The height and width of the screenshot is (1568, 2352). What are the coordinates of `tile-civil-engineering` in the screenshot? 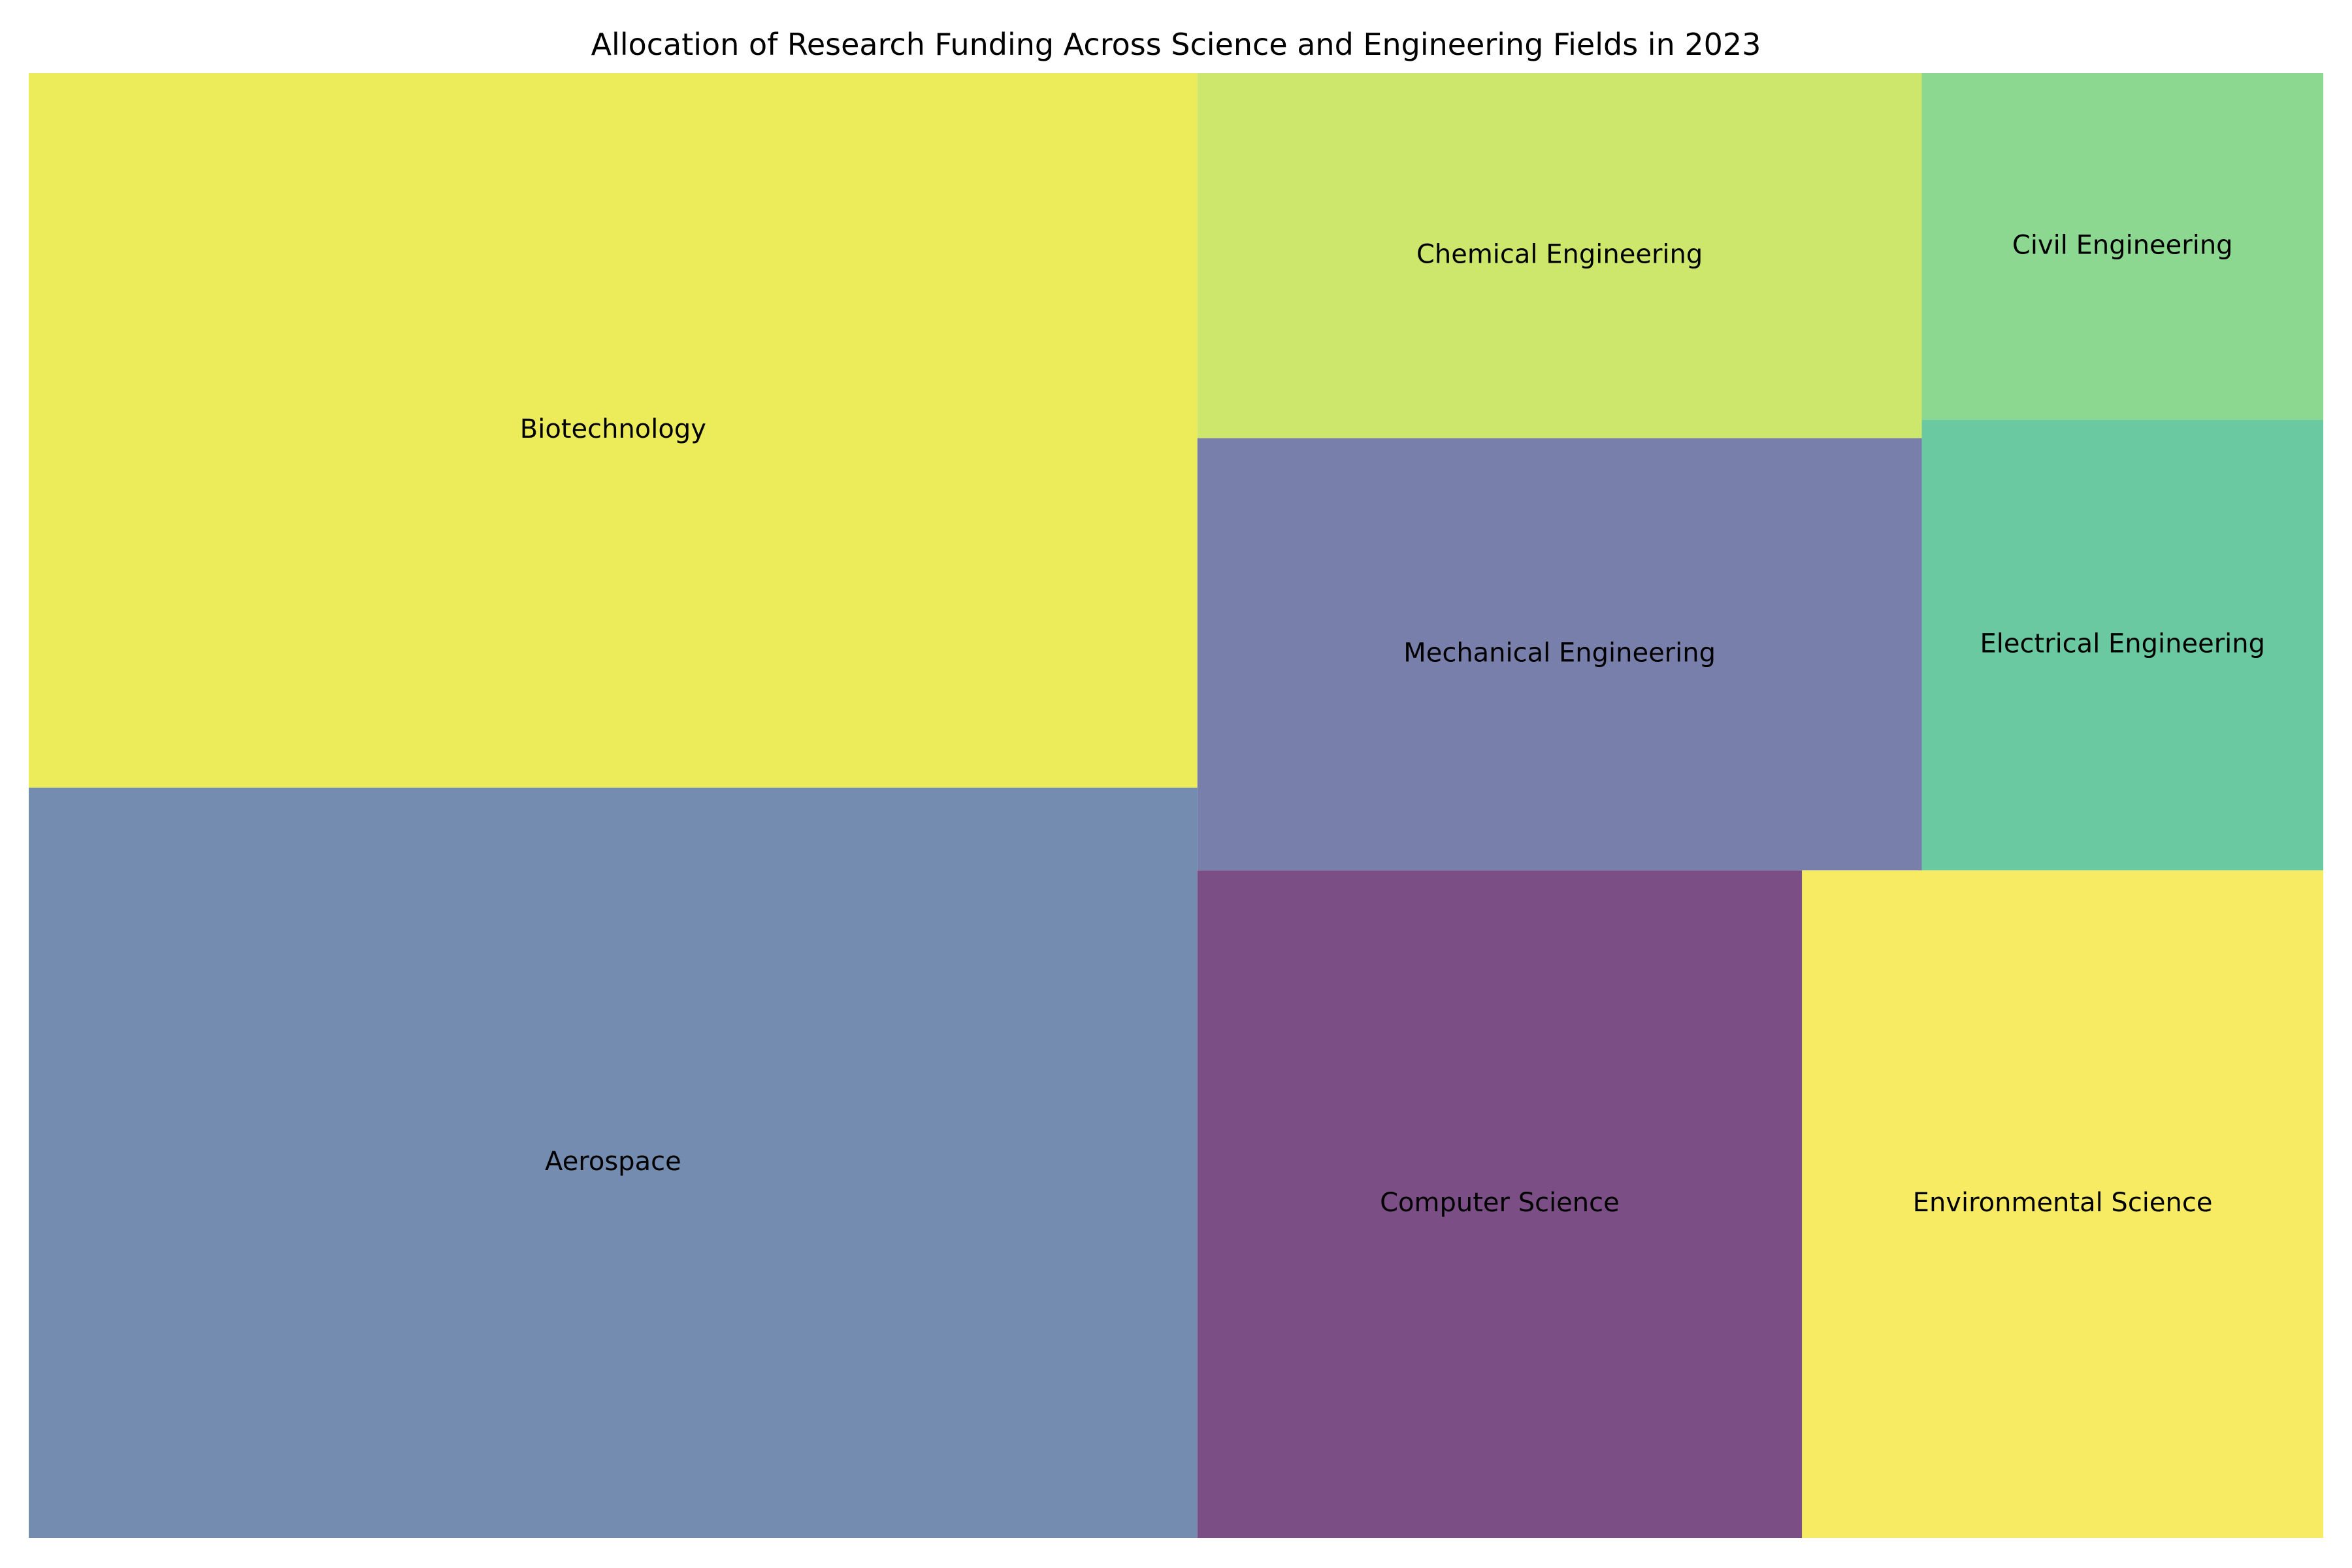 It's located at (2122, 246).